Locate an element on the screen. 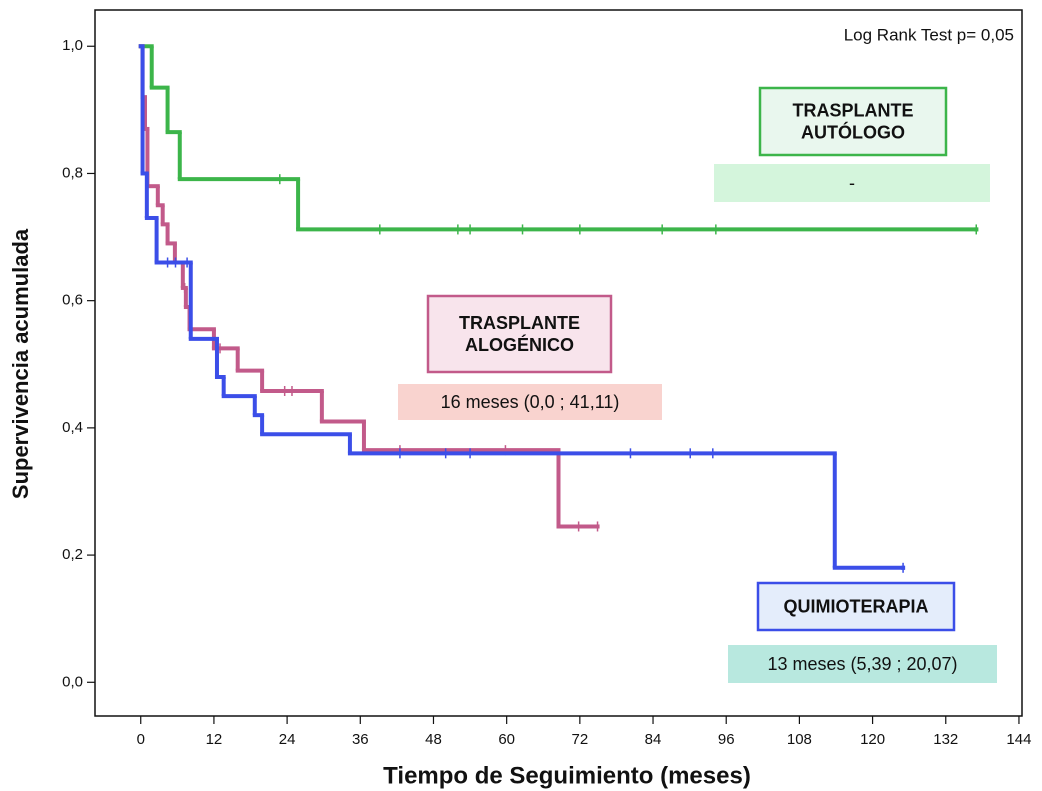  log-rank-annotation: Log Rank Test p= 0,05 is located at coordinates (929, 34).